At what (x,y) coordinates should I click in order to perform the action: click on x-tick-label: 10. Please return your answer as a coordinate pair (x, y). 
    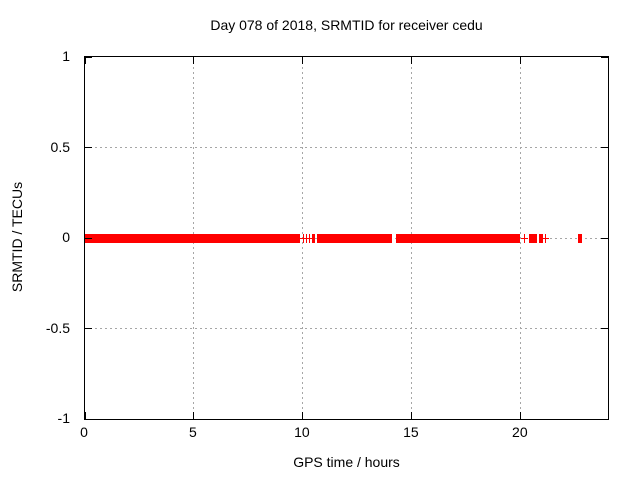
    Looking at the image, I should click on (302, 432).